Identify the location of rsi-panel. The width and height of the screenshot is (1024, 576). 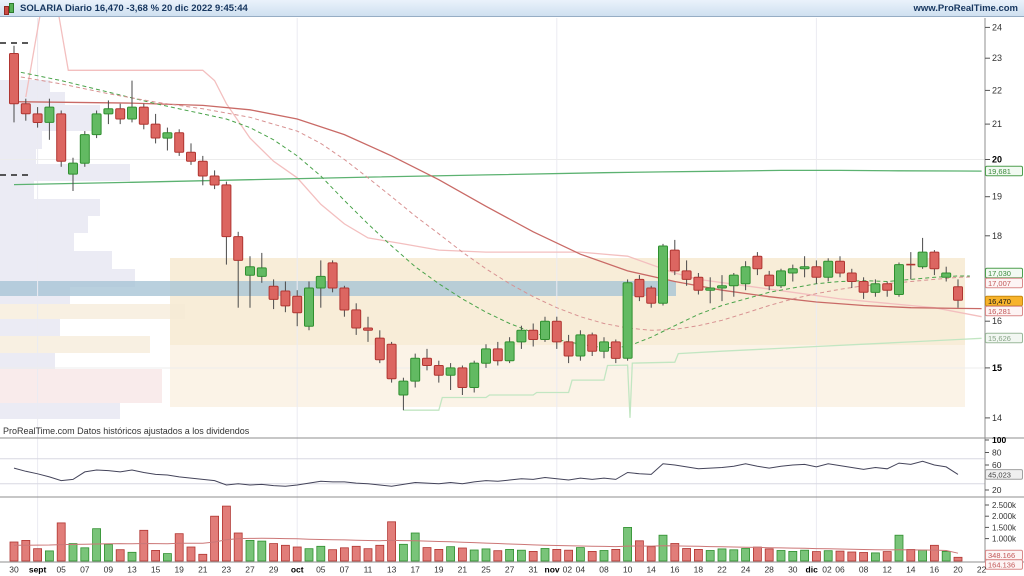
(486, 473).